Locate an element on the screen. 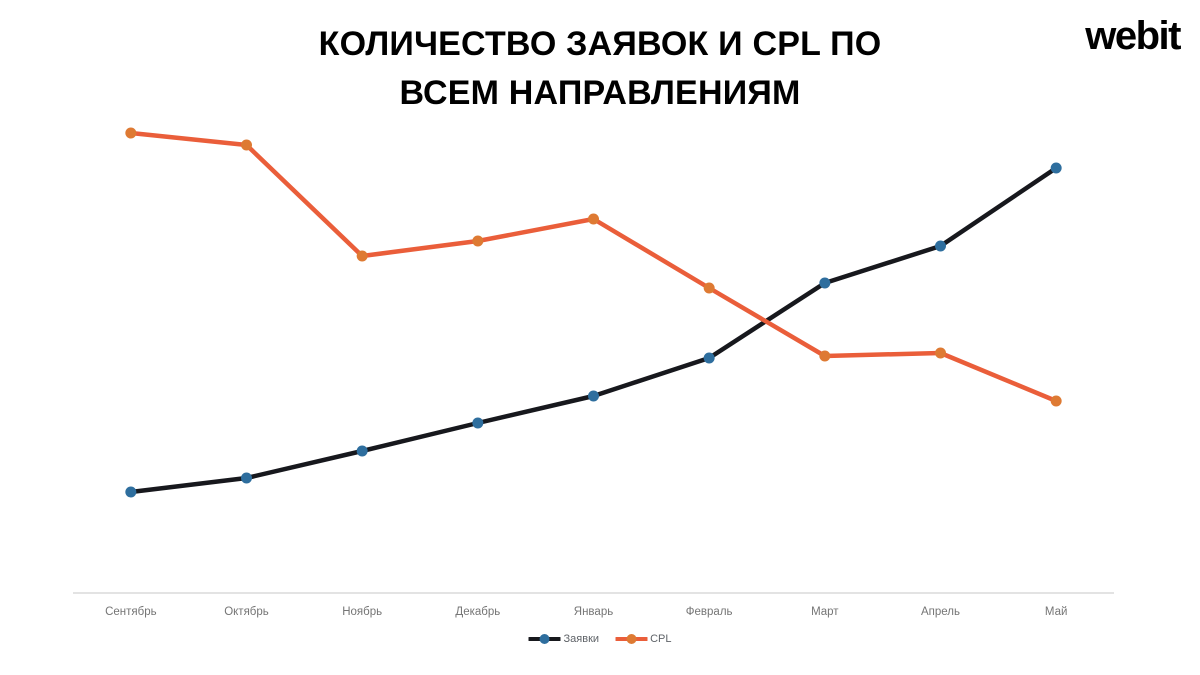  legend-label: Заявки is located at coordinates (581, 639).